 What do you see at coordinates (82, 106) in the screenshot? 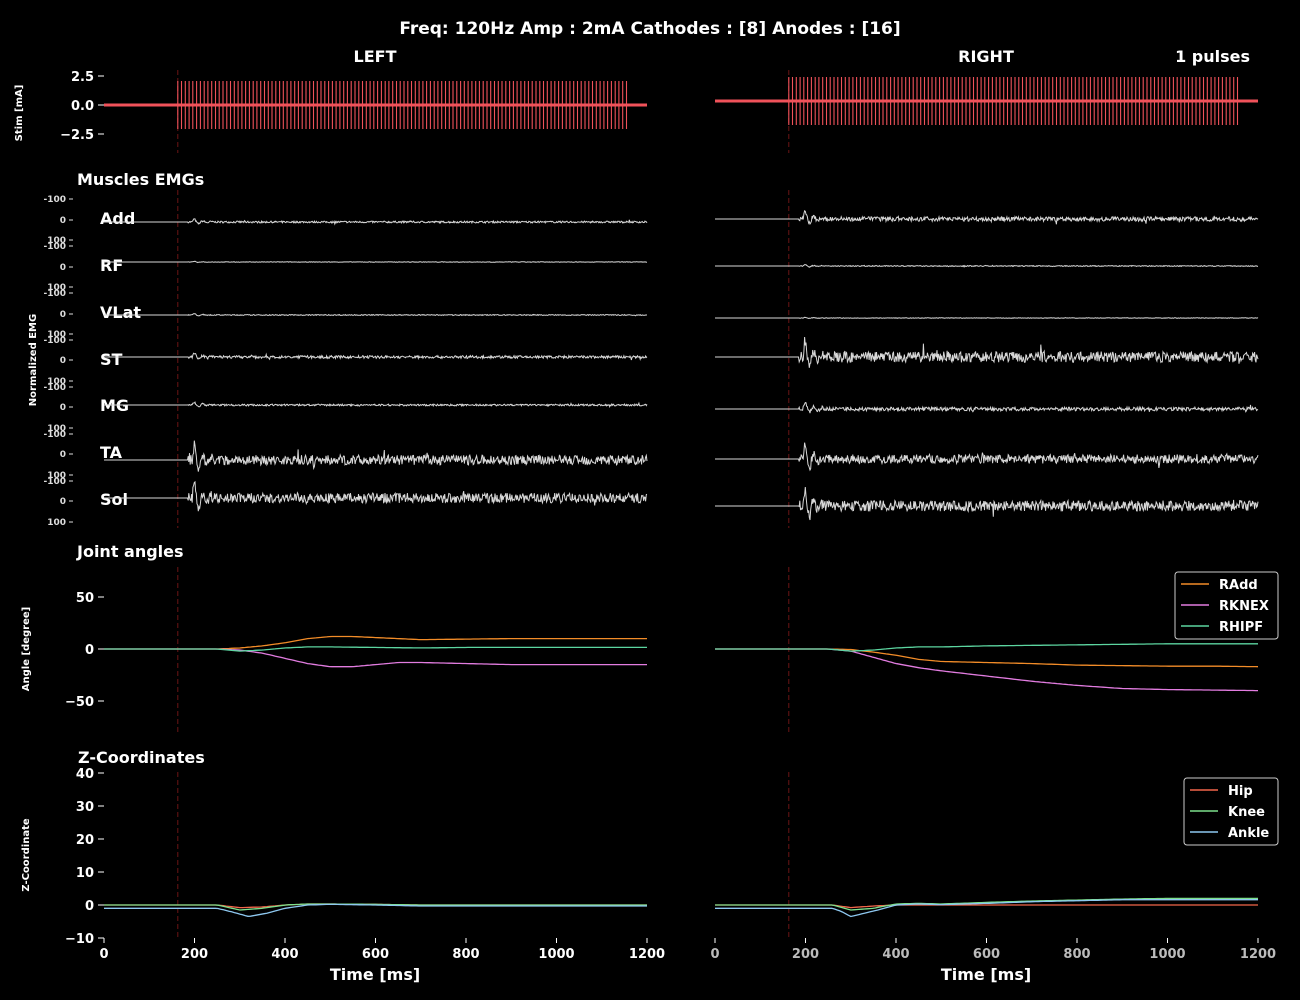
I see `stim-ytick-label: 0.0` at bounding box center [82, 106].